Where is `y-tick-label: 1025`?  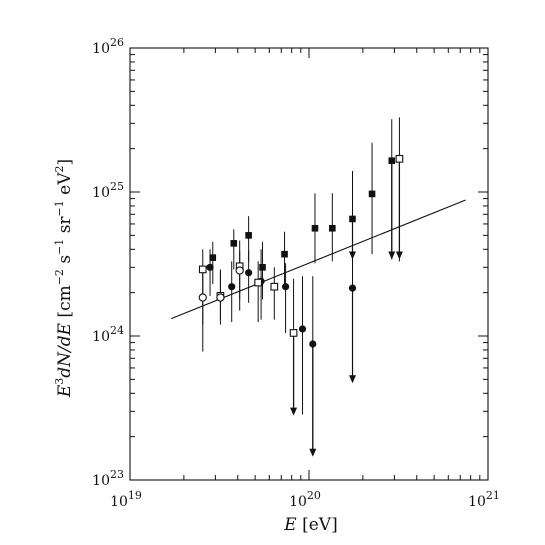 y-tick-label: 1025 is located at coordinates (108, 190).